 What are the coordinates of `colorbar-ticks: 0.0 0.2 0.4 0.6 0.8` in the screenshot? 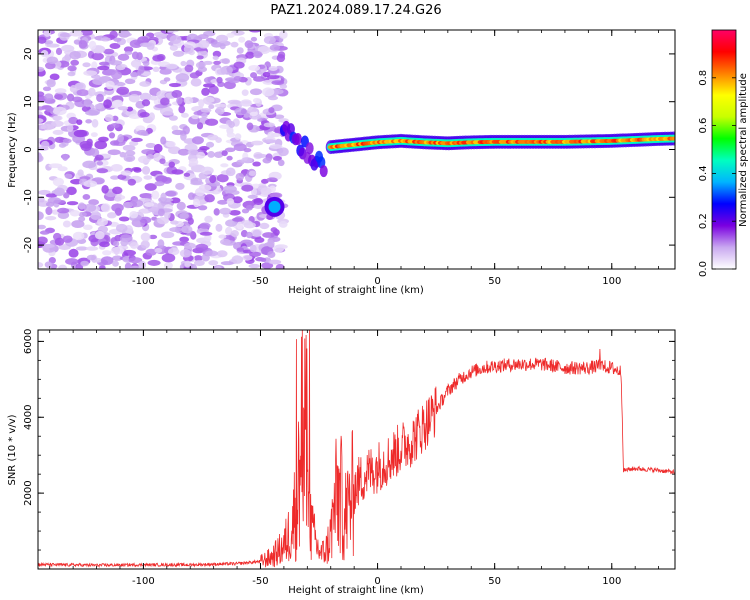 It's located at (717, 173).